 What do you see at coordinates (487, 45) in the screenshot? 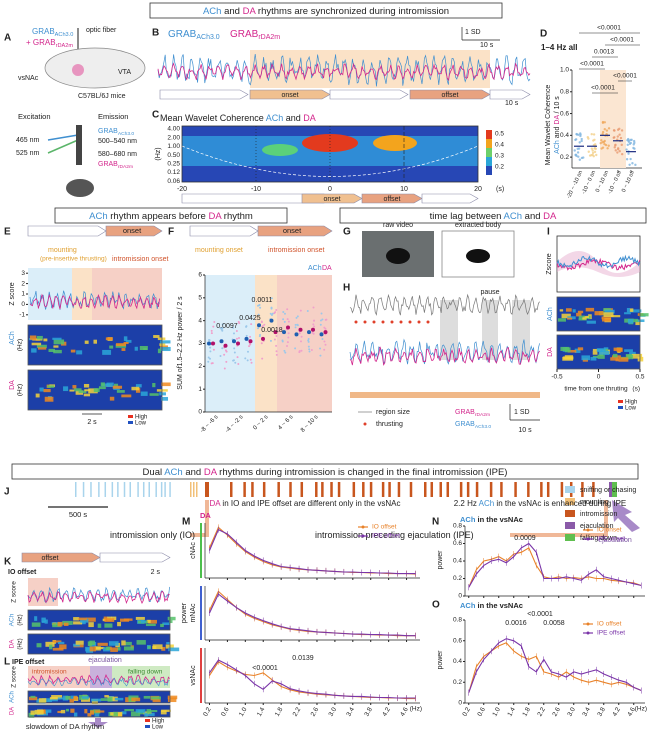
I see `label: 10 s` at bounding box center [487, 45].